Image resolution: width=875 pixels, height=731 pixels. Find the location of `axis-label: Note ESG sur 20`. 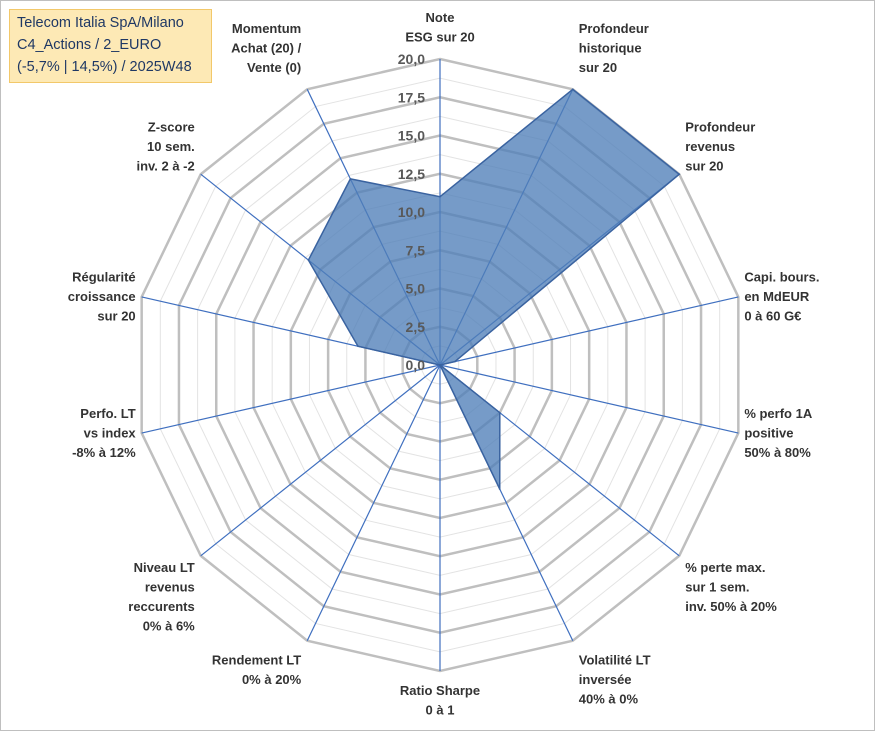

axis-label: Note ESG sur 20 is located at coordinates (439, 27).